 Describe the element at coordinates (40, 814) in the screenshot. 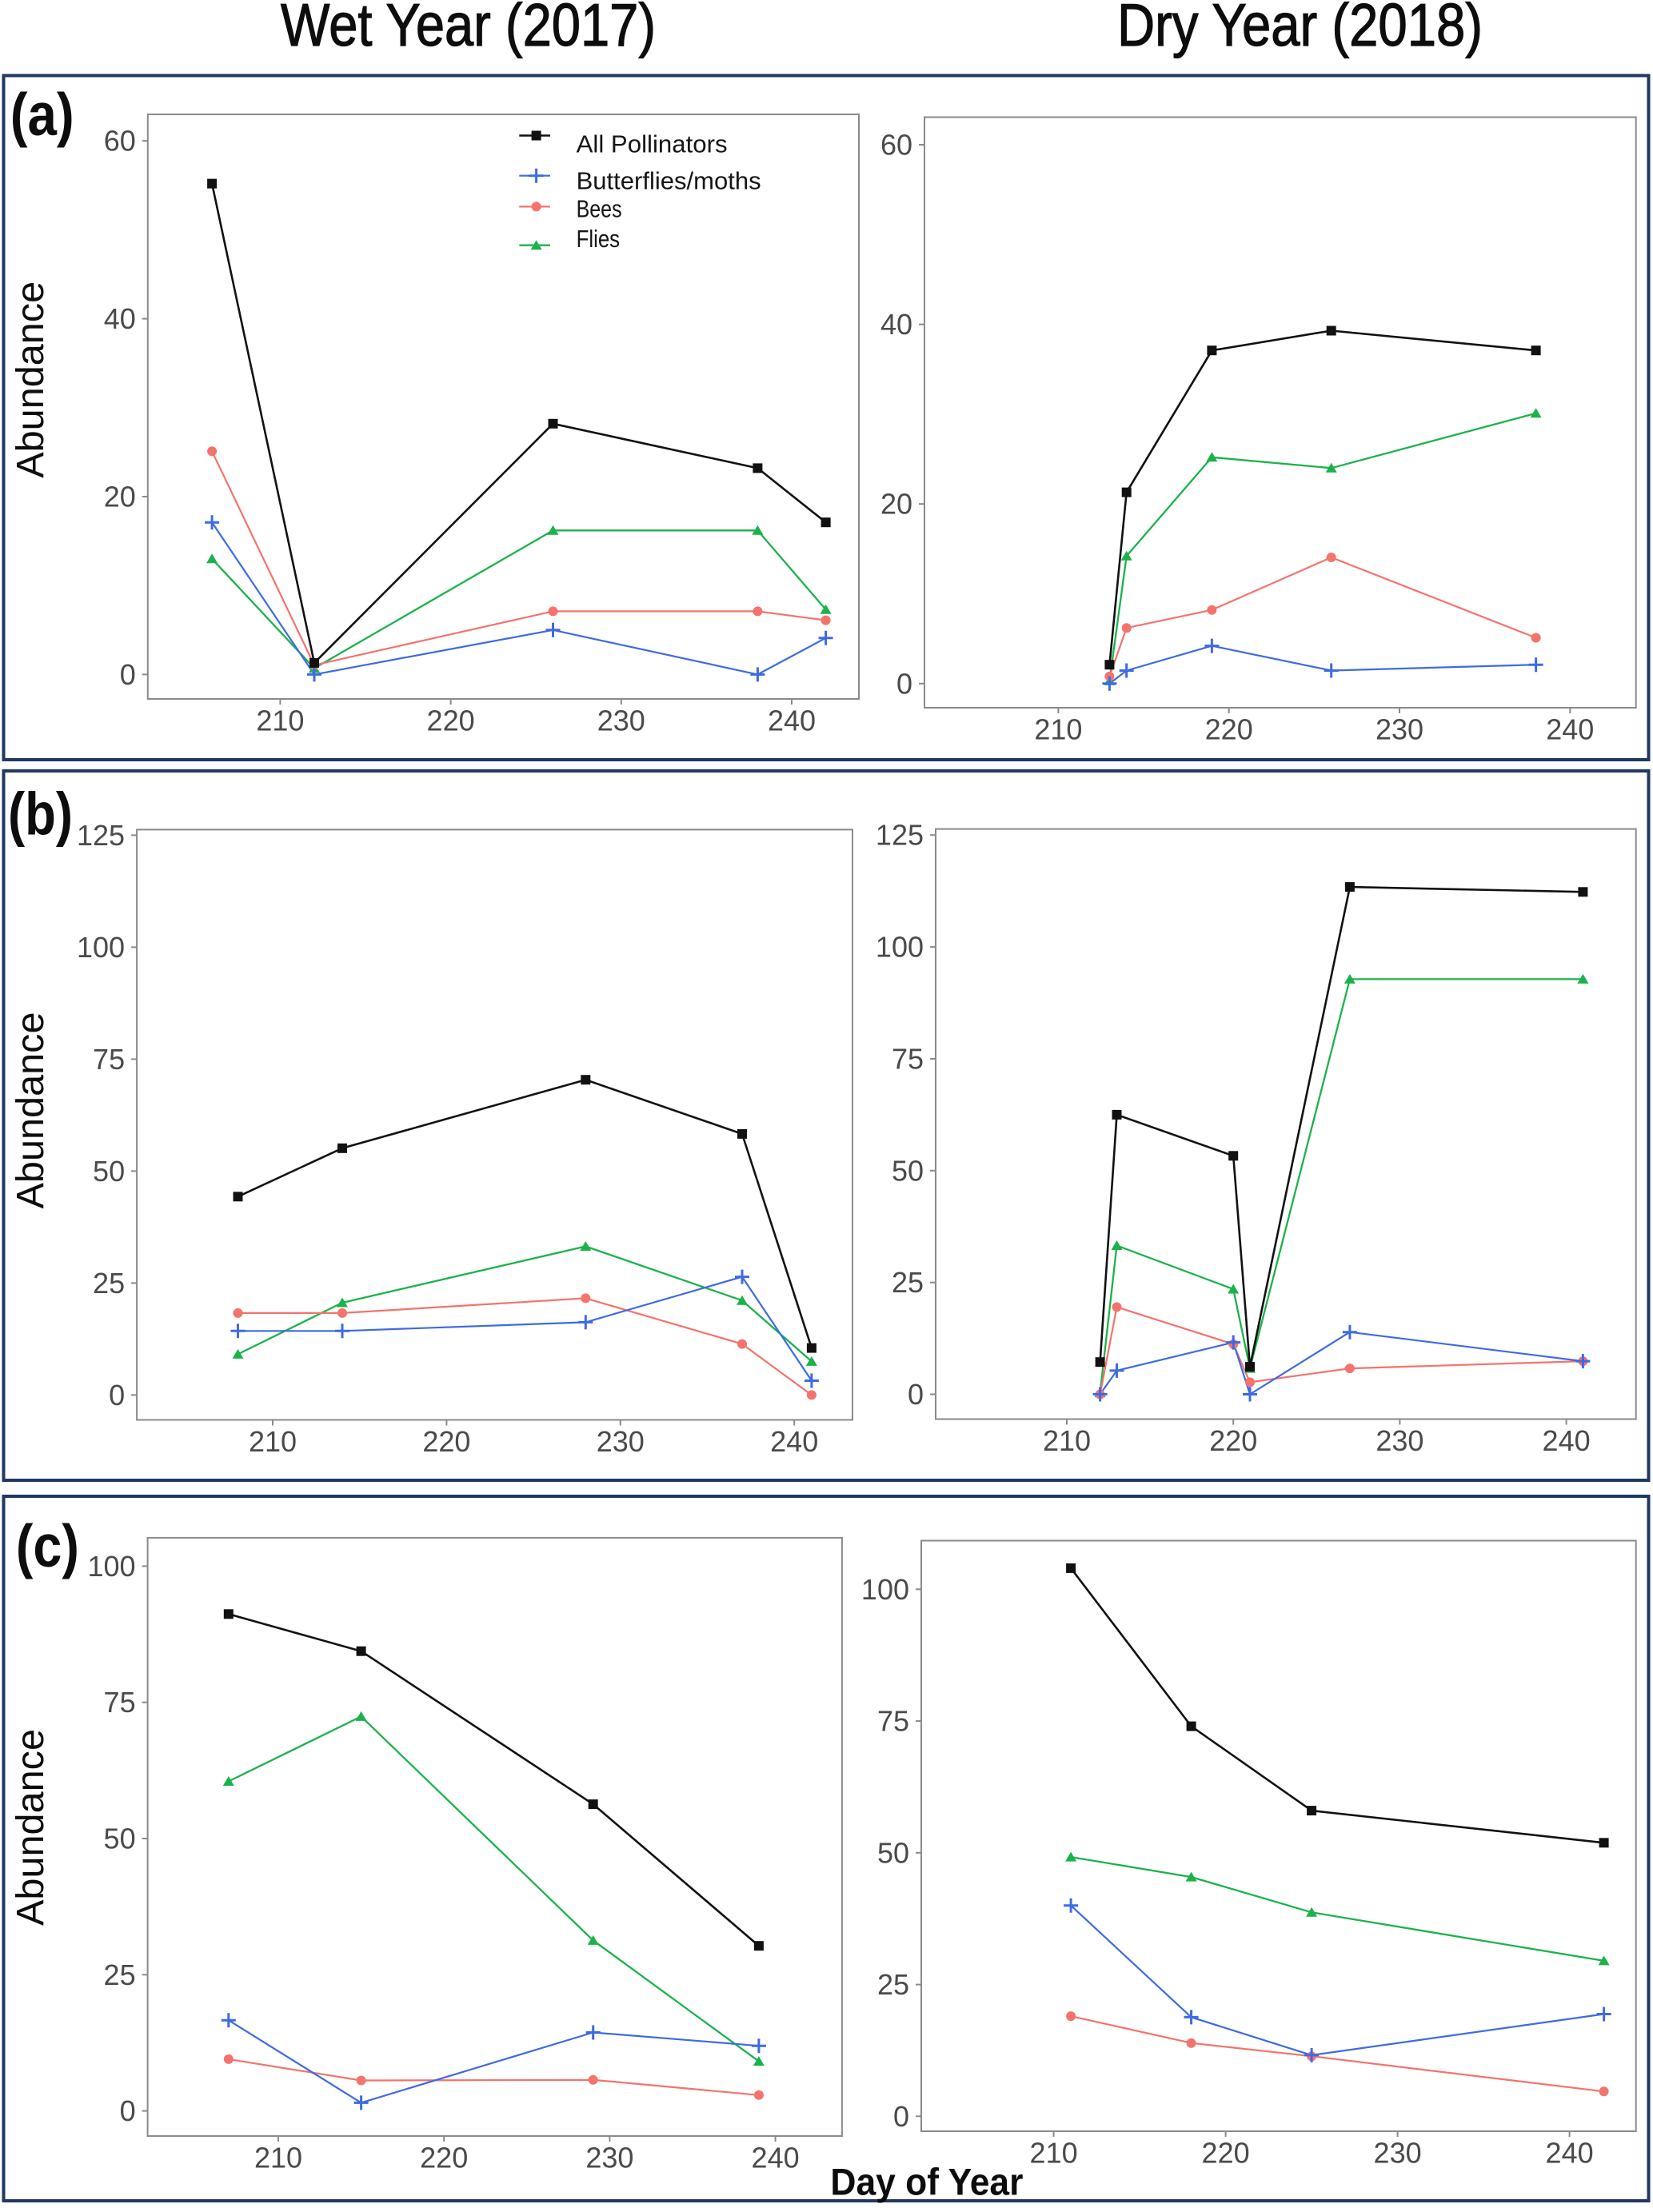

I see `svg-text: (b)` at that location.